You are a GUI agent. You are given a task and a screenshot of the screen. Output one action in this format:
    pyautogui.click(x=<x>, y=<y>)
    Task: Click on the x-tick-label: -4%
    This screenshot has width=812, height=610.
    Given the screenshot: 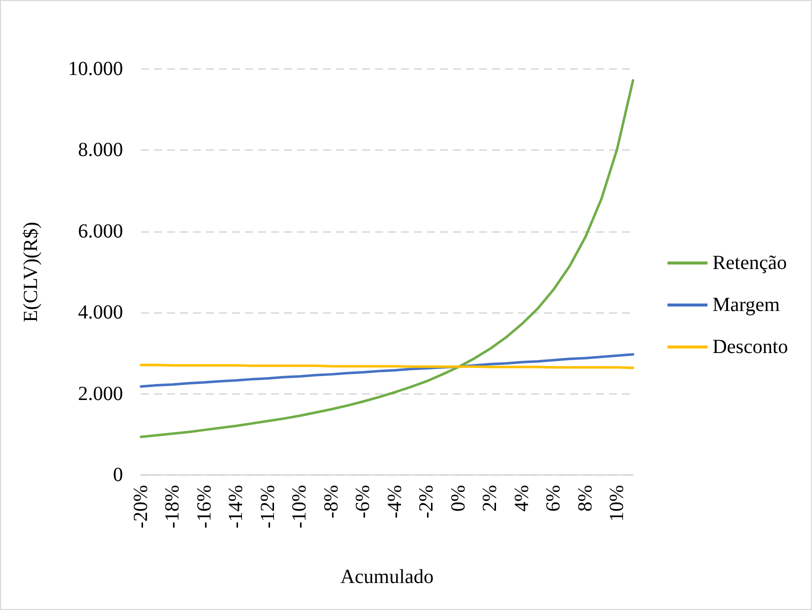 What is the action you would take?
    pyautogui.click(x=395, y=501)
    